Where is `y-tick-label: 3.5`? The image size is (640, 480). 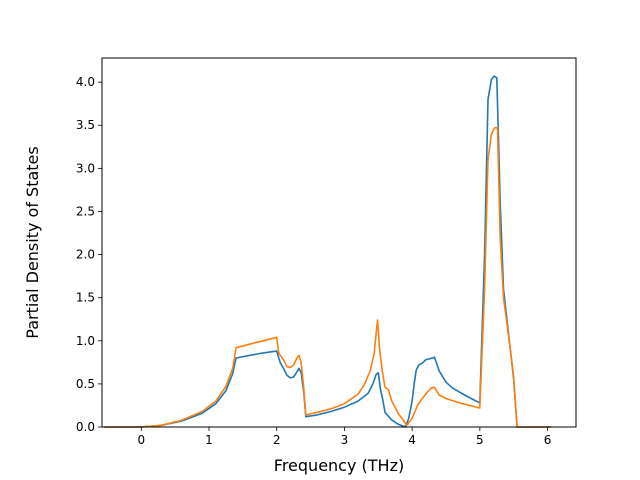 y-tick-label: 3.5 is located at coordinates (85, 125).